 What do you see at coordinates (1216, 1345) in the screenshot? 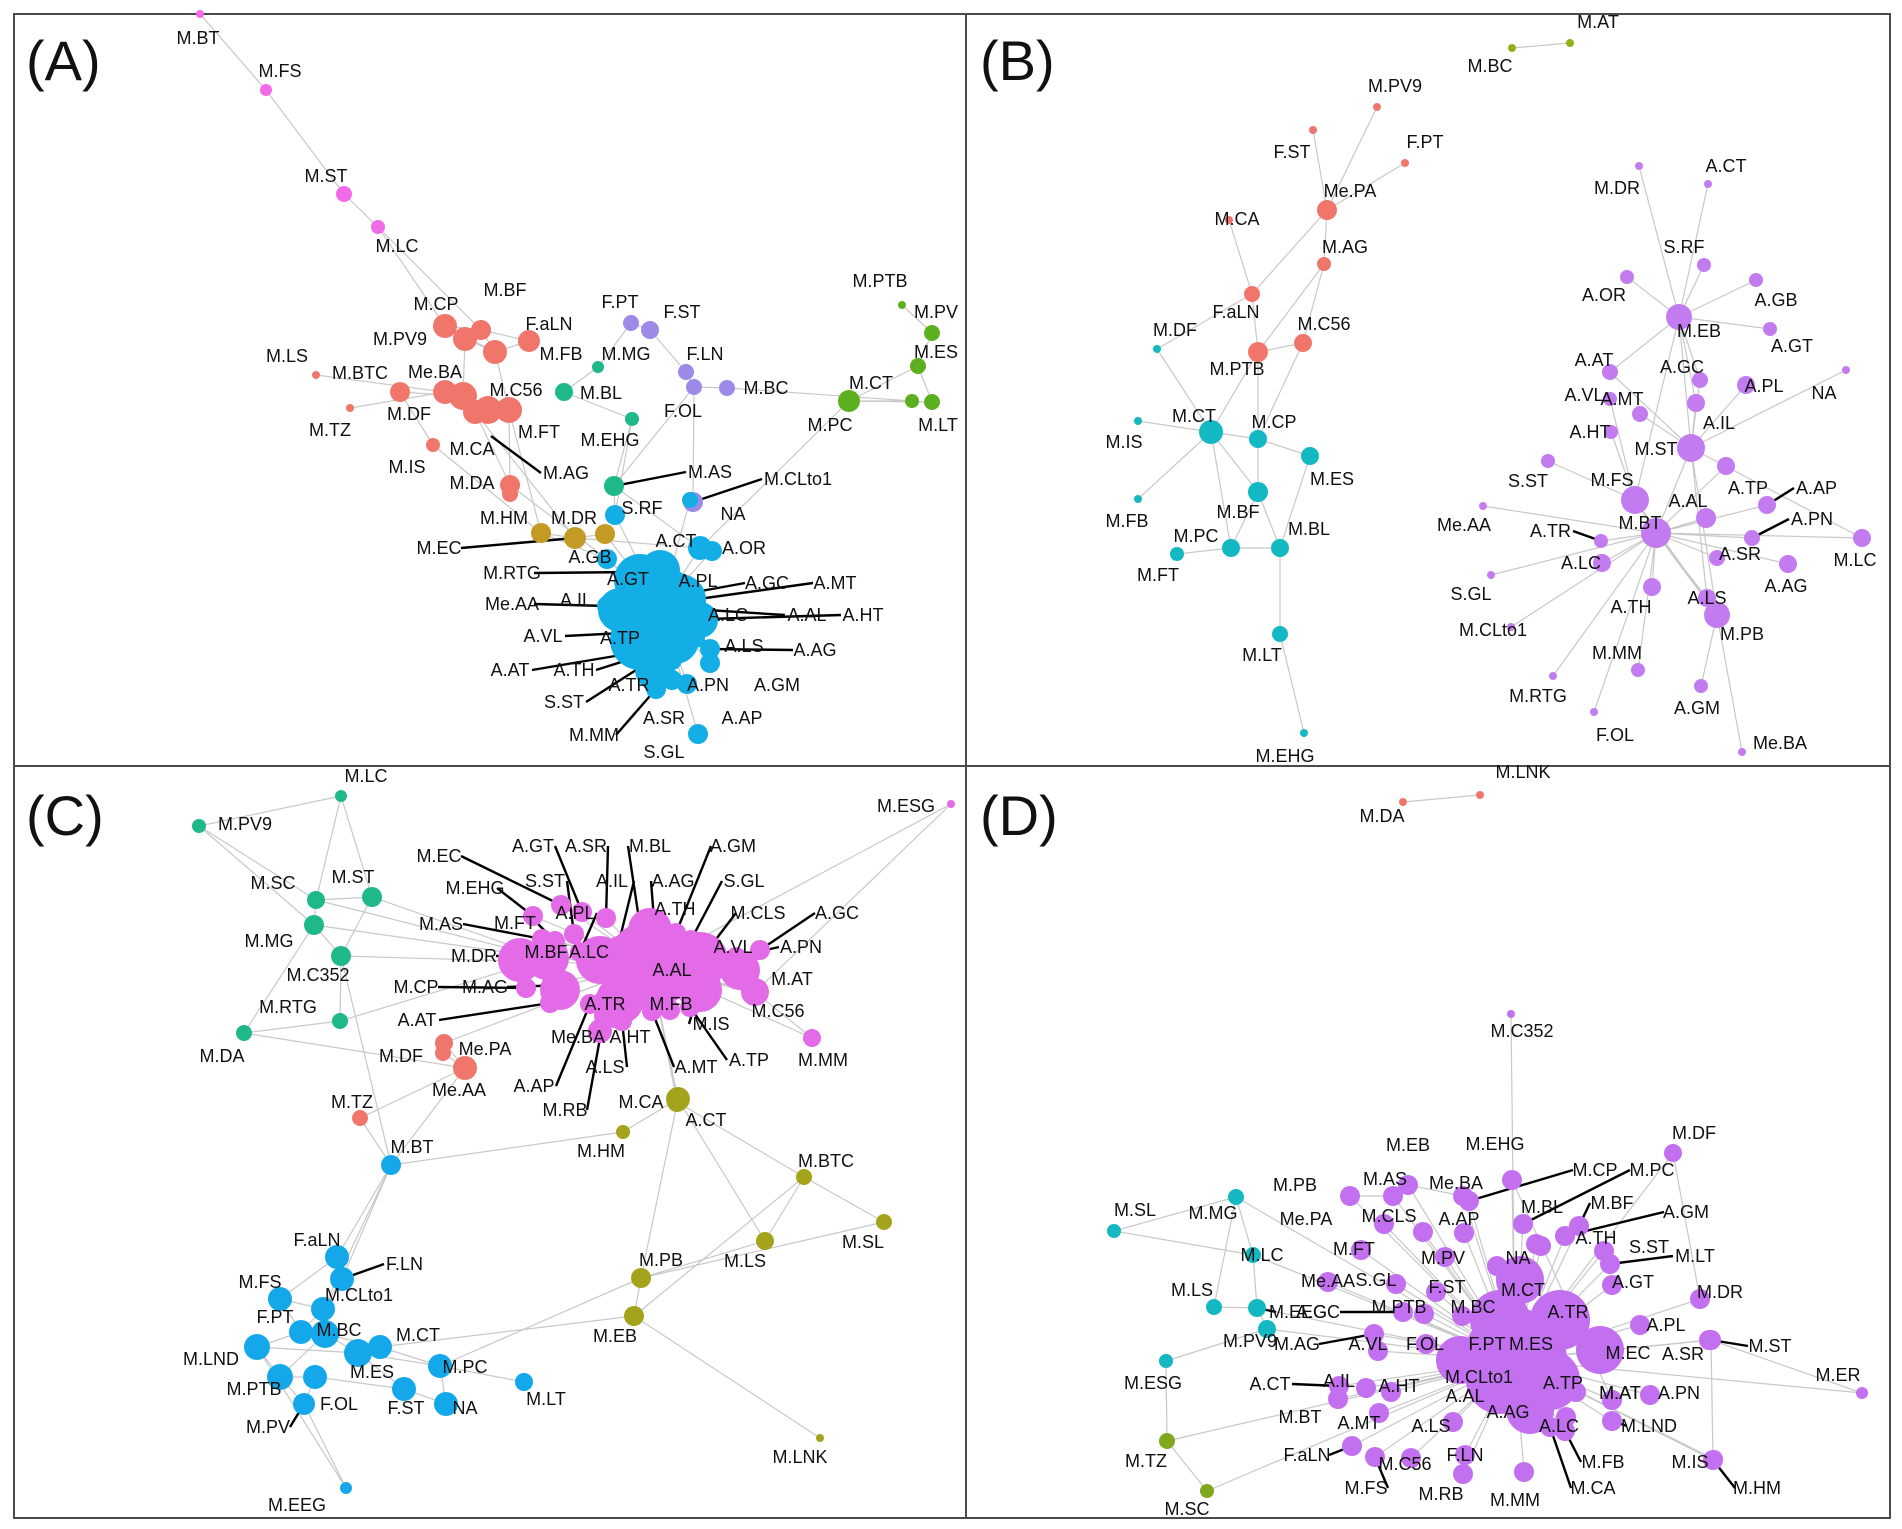
I see `edge-m-pv9-m-esg` at bounding box center [1216, 1345].